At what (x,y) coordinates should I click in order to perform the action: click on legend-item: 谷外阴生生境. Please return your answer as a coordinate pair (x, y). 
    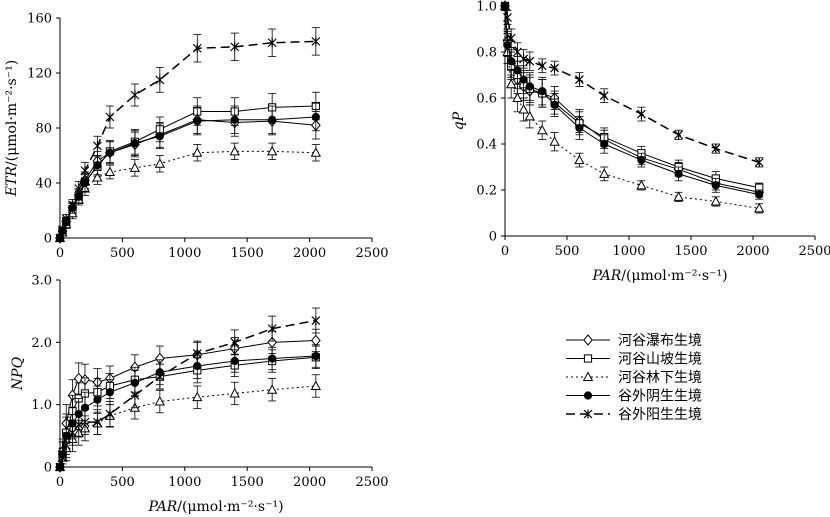
    Looking at the image, I should click on (634, 397).